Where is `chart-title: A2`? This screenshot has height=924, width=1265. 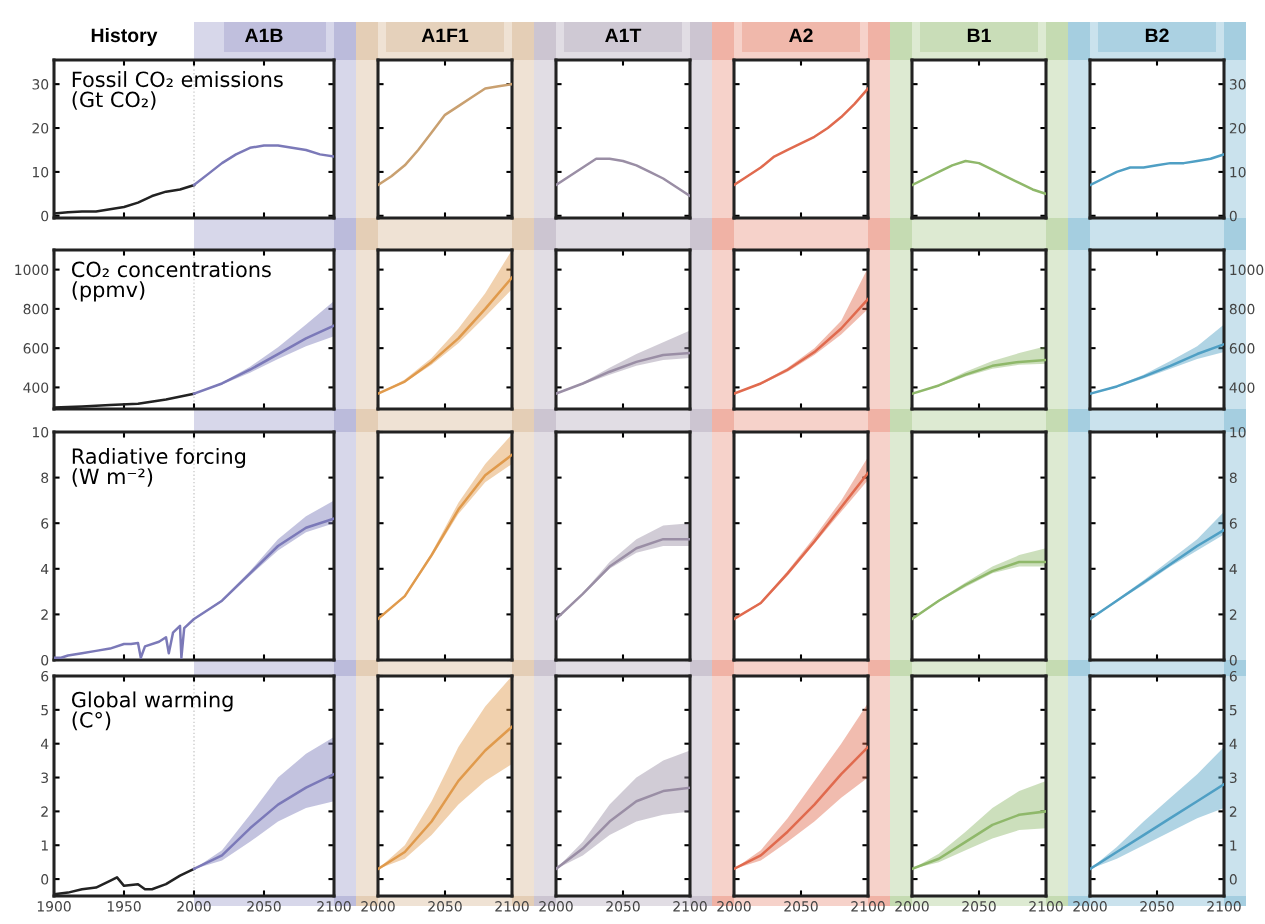
chart-title: A2 is located at coordinates (801, 35).